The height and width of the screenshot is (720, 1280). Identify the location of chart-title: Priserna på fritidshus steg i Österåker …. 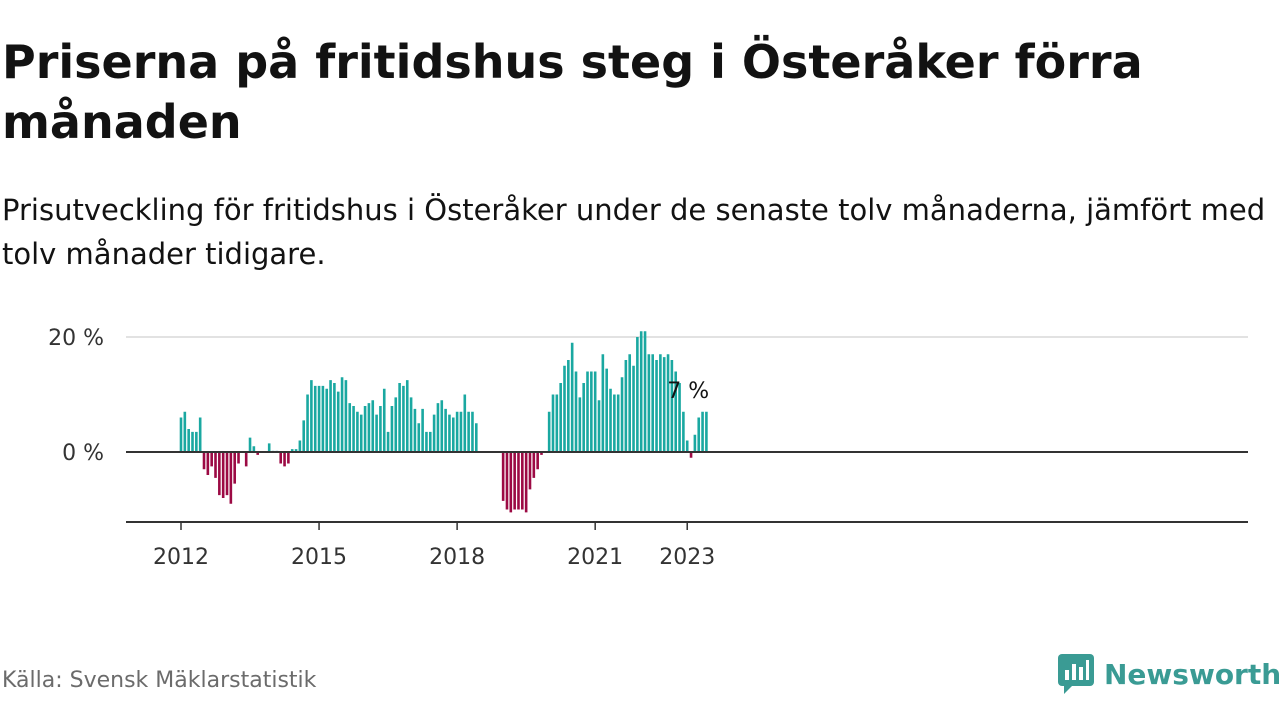
(572, 92).